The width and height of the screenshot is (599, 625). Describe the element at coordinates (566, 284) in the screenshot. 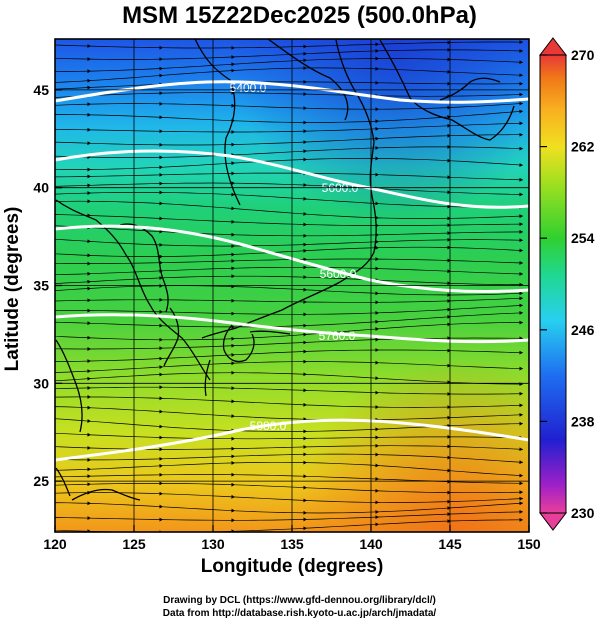

I see `colorbar: 270 262 254 246 238 230` at that location.